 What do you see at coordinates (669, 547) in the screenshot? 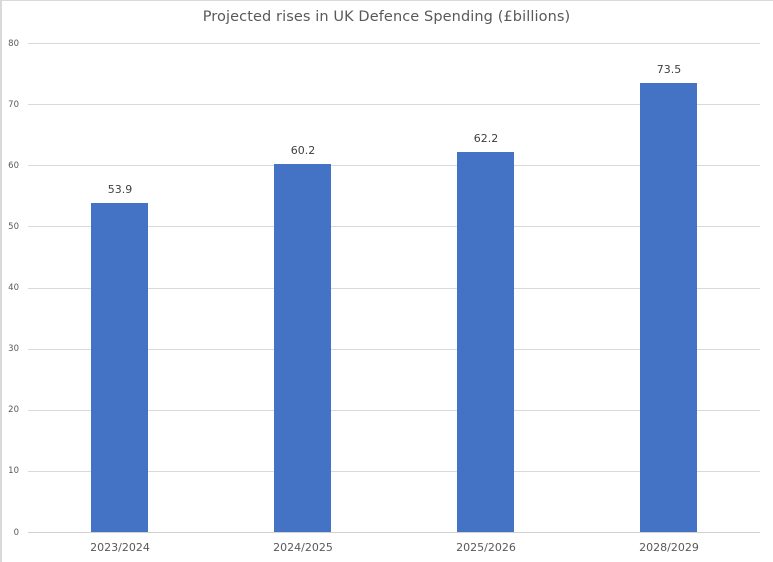
I see `x-tick-label: 2028/2029` at bounding box center [669, 547].